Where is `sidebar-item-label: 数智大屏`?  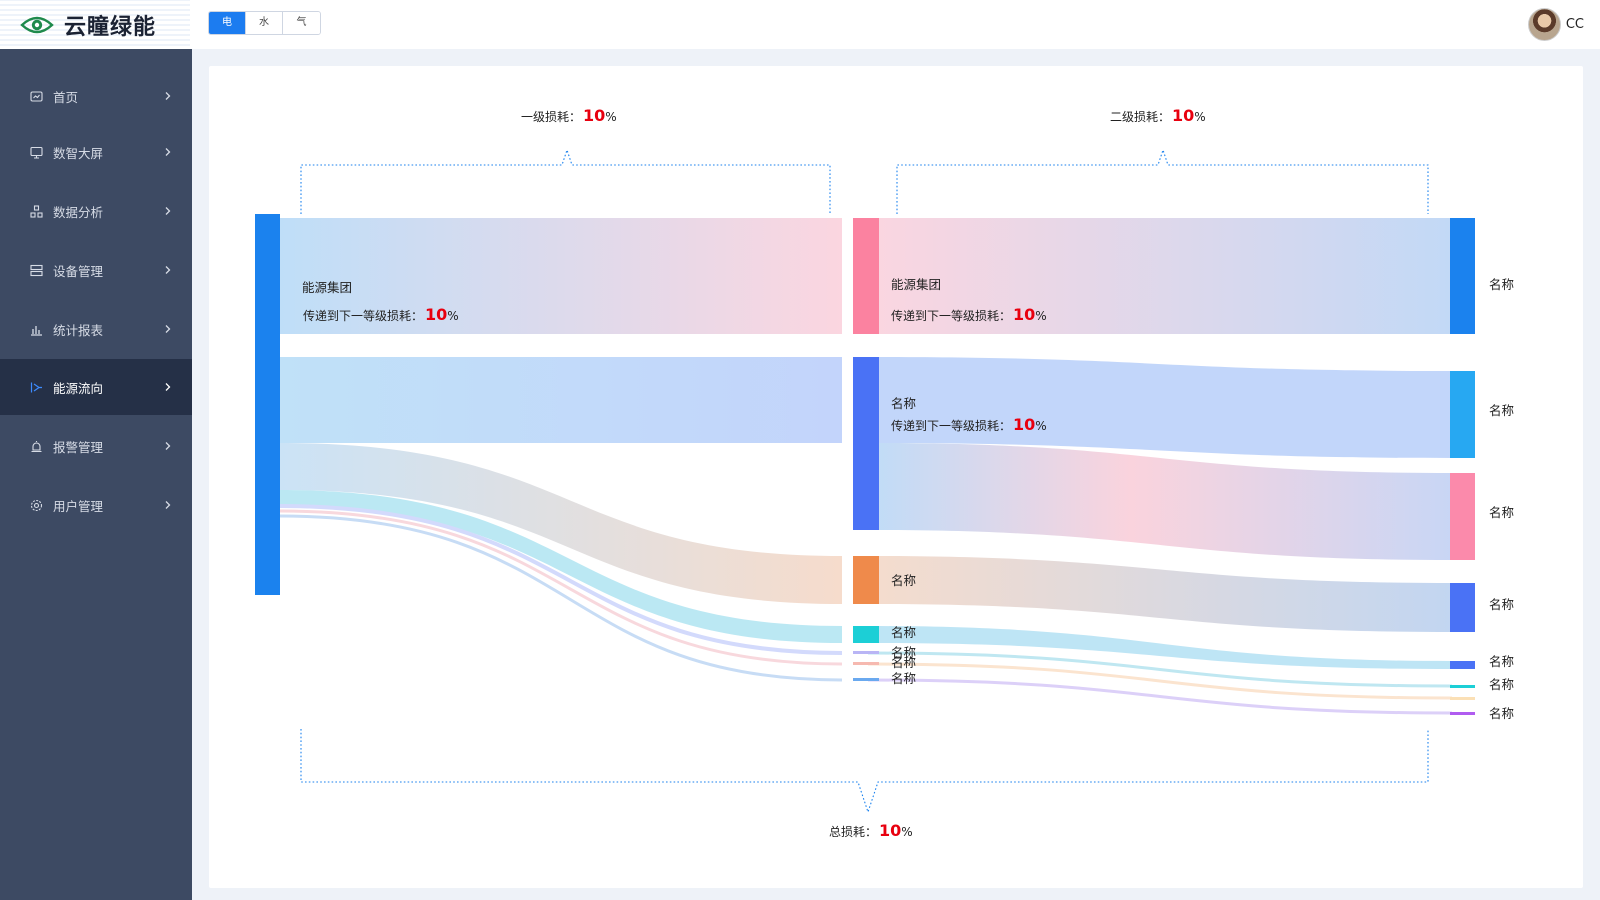 sidebar-item-label: 数智大屏 is located at coordinates (78, 153).